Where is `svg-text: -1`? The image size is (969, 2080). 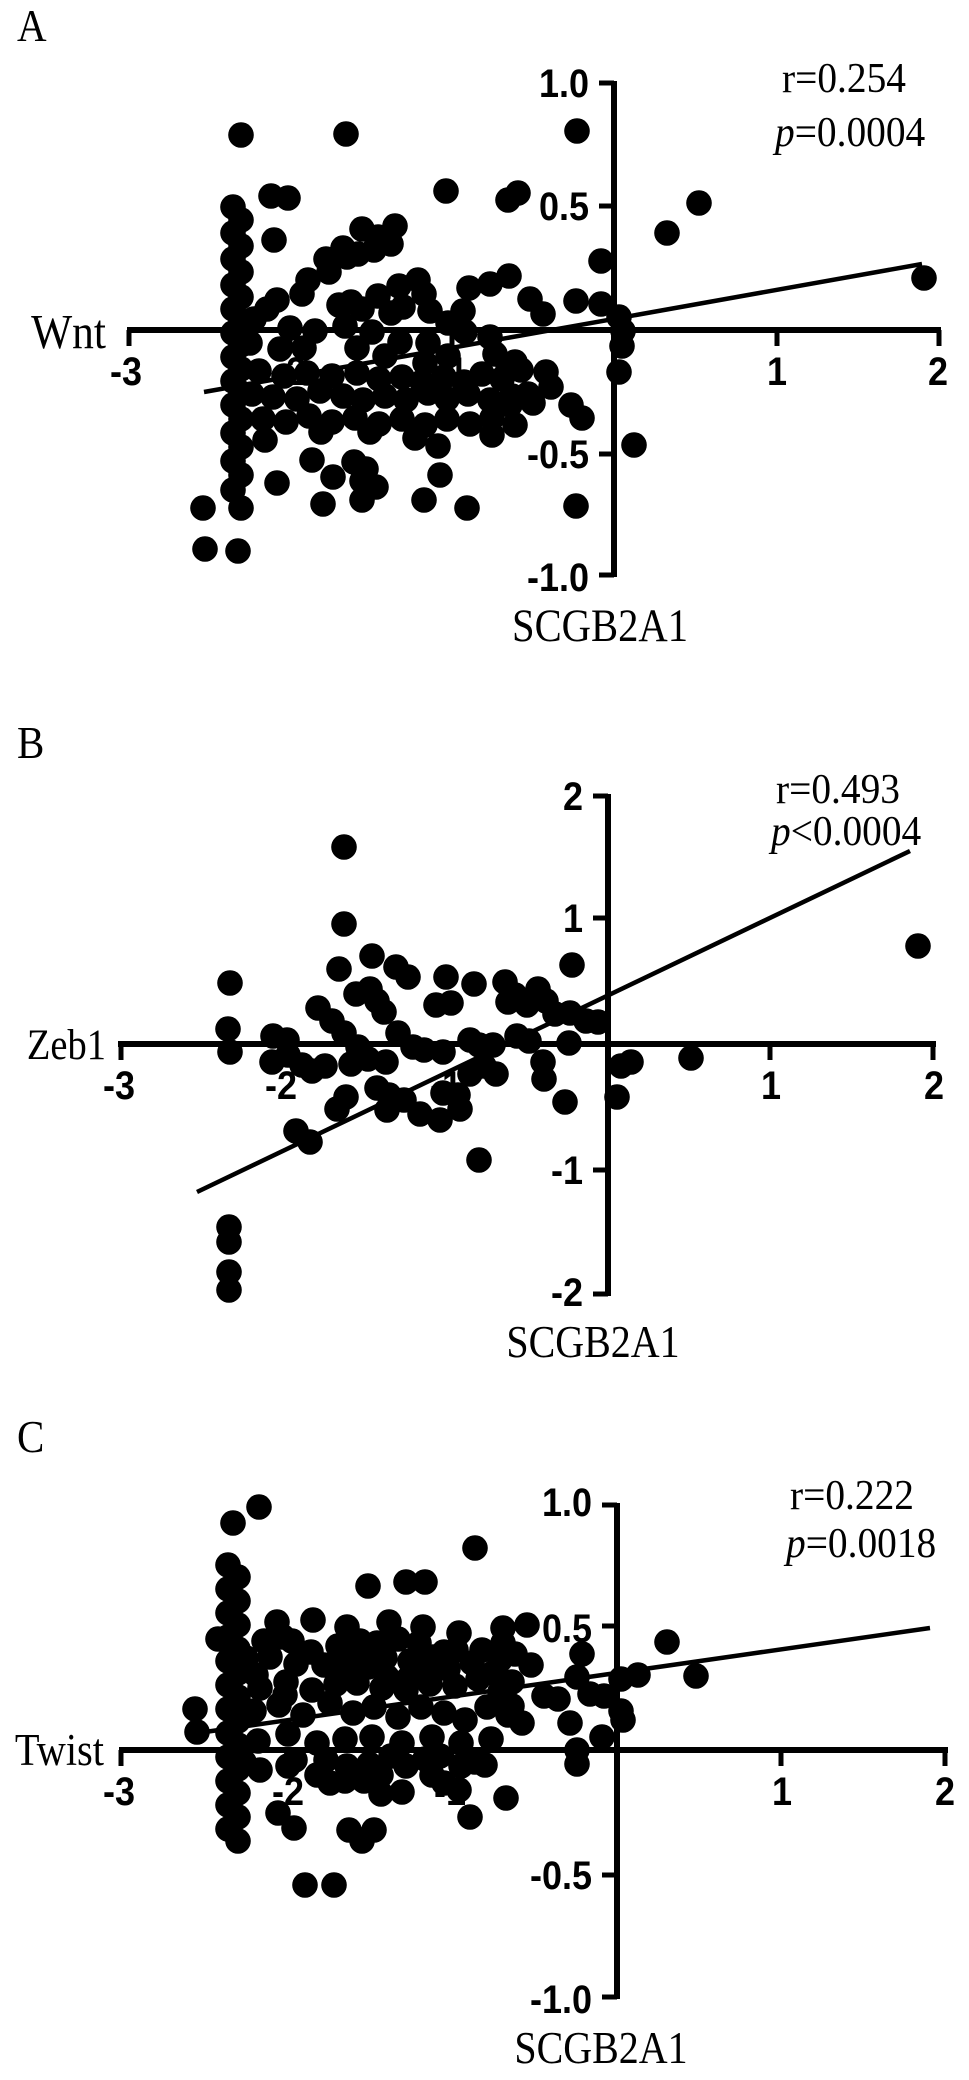
svg-text: -1 is located at coordinates (567, 1171).